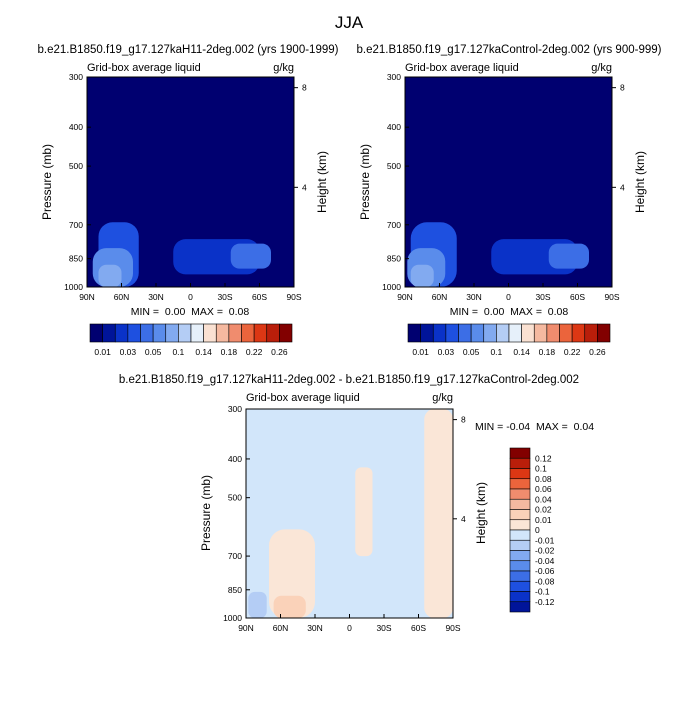 This screenshot has width=700, height=705. Describe the element at coordinates (293, 297) in the screenshot. I see `panel-1-x-tick-label: 90S` at that location.